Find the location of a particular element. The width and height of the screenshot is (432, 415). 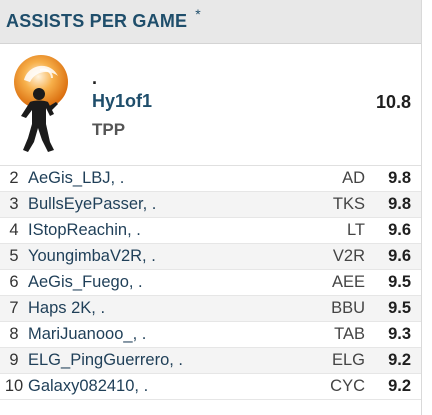

list-item: 4 IStopReachin, . LT 9.6 is located at coordinates (210, 231).